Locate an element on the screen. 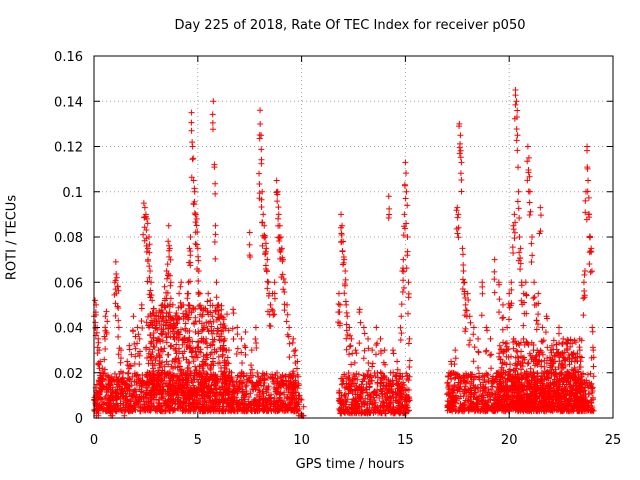 This screenshot has width=640, height=480. x-tick-label: 5 is located at coordinates (198, 440).